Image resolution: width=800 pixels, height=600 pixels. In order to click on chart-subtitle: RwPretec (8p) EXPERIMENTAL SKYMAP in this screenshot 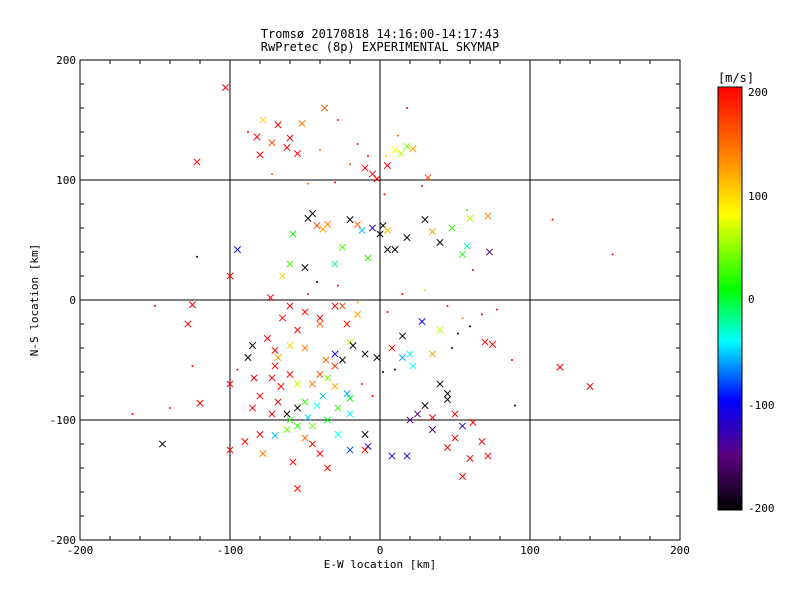, I will do `click(380, 47)`.